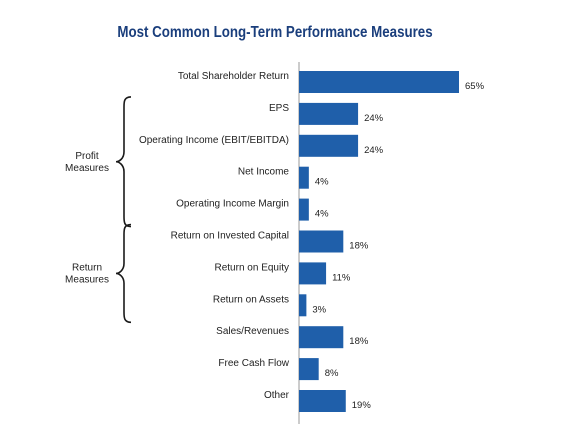 This screenshot has height=444, width=564. I want to click on group-label: Return, so click(87, 267).